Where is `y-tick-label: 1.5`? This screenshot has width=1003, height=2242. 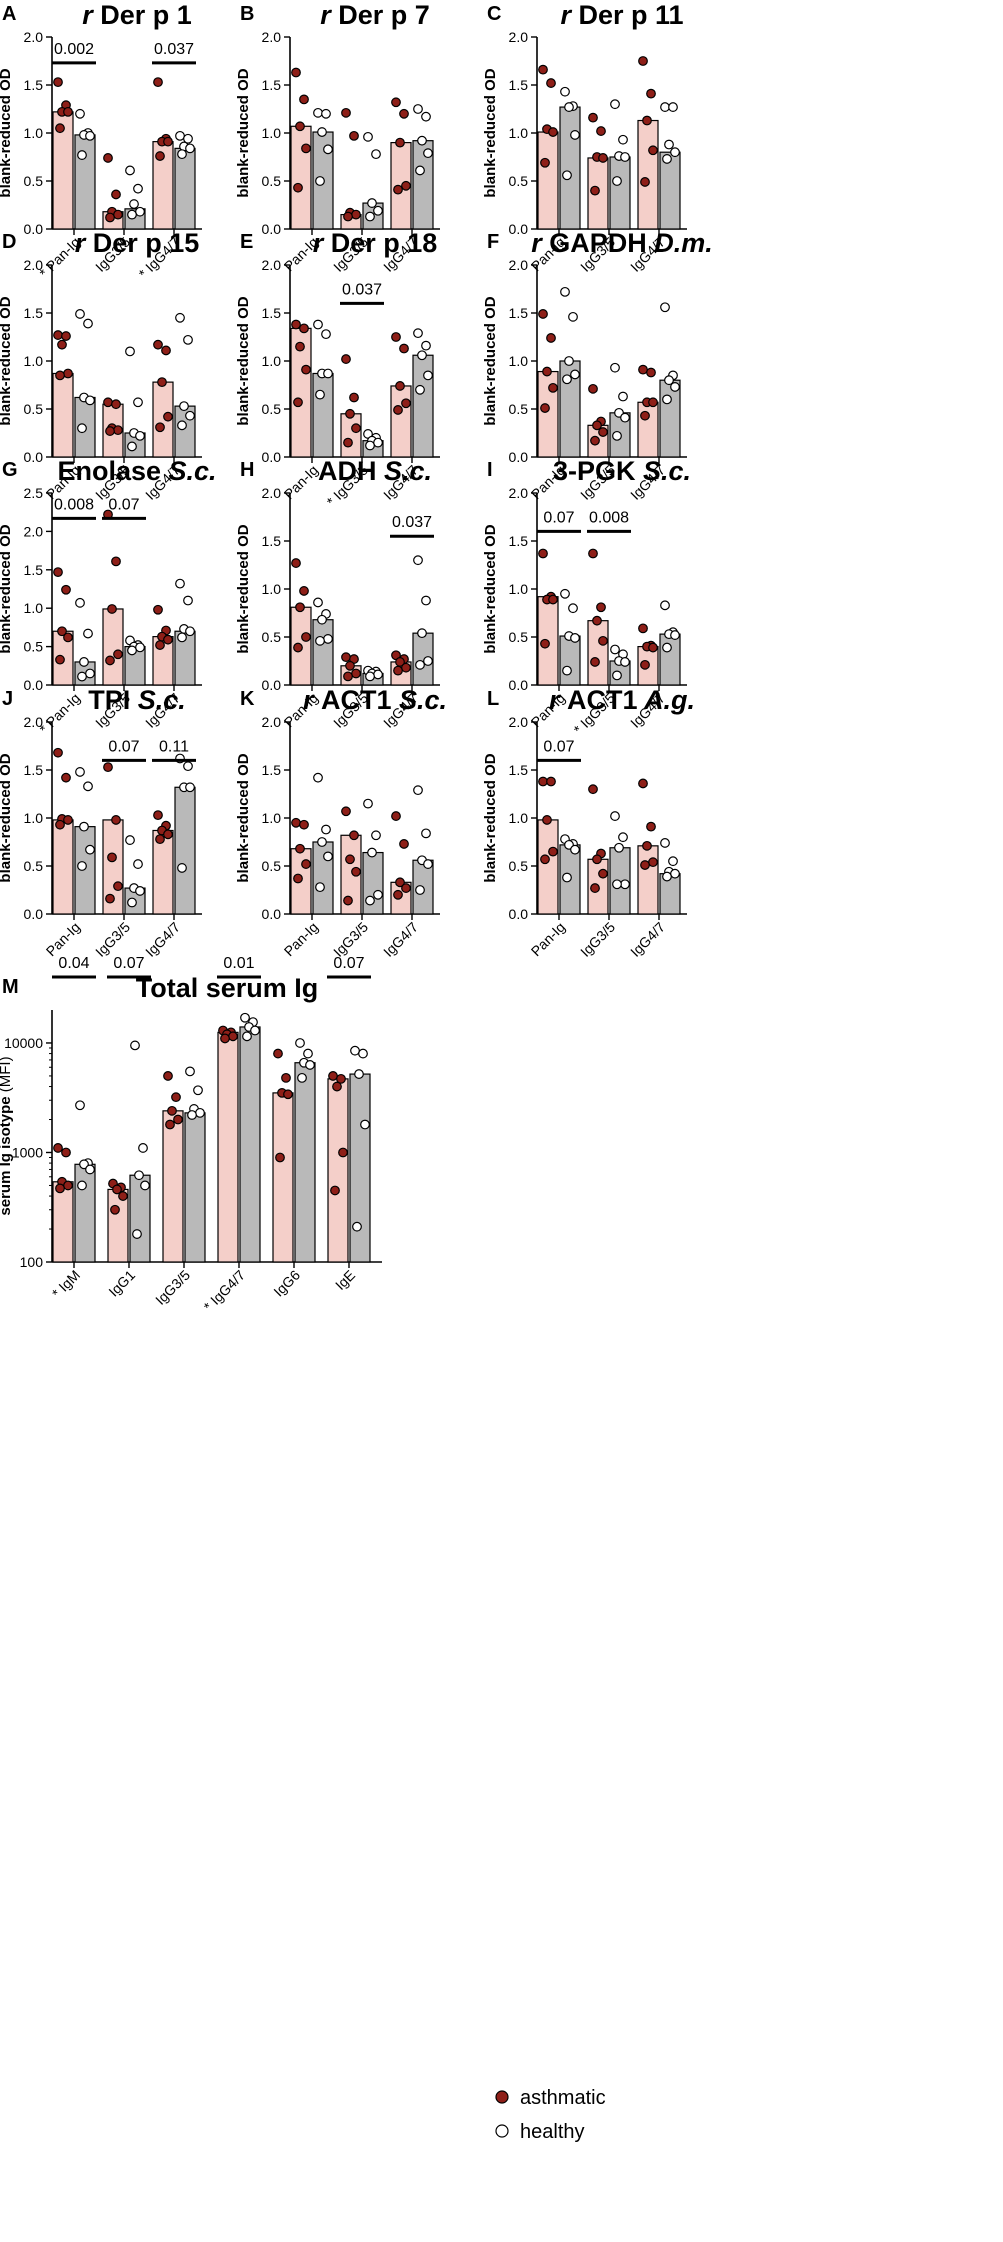
y-tick-label: 1.5 is located at coordinates (34, 570).